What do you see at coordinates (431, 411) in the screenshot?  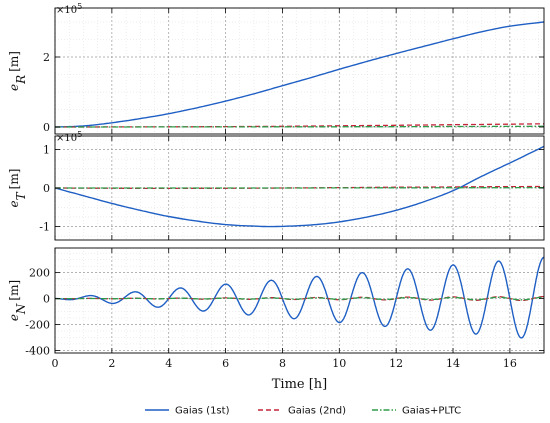 I see `legend-label: Gaias+PLTC` at bounding box center [431, 411].